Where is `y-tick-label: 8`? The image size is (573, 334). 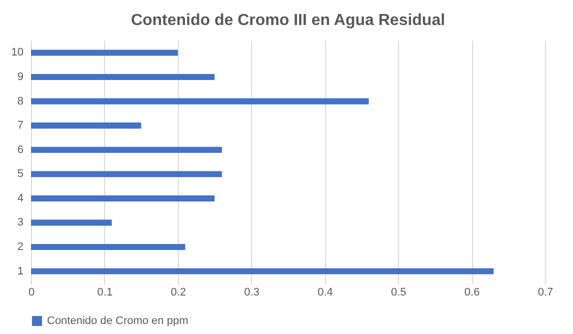
y-tick-label: 8 is located at coordinates (20, 101).